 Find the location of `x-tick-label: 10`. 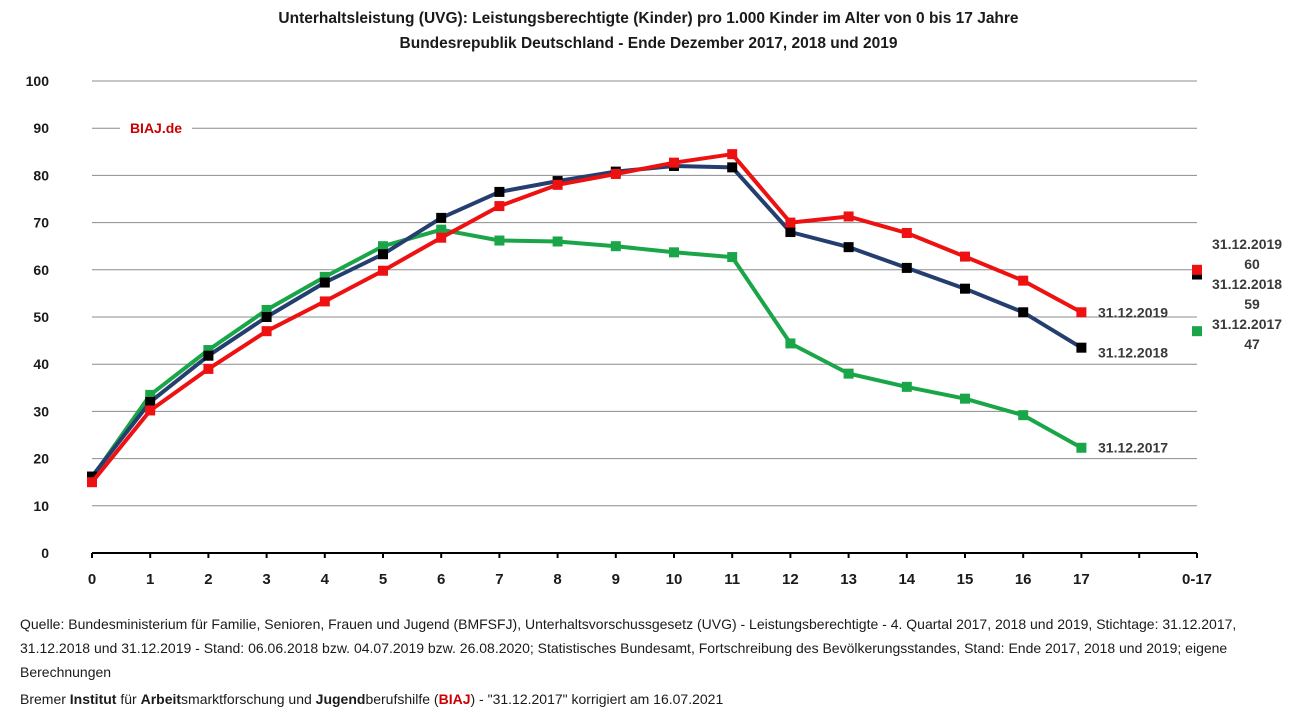

x-tick-label: 10 is located at coordinates (674, 579).